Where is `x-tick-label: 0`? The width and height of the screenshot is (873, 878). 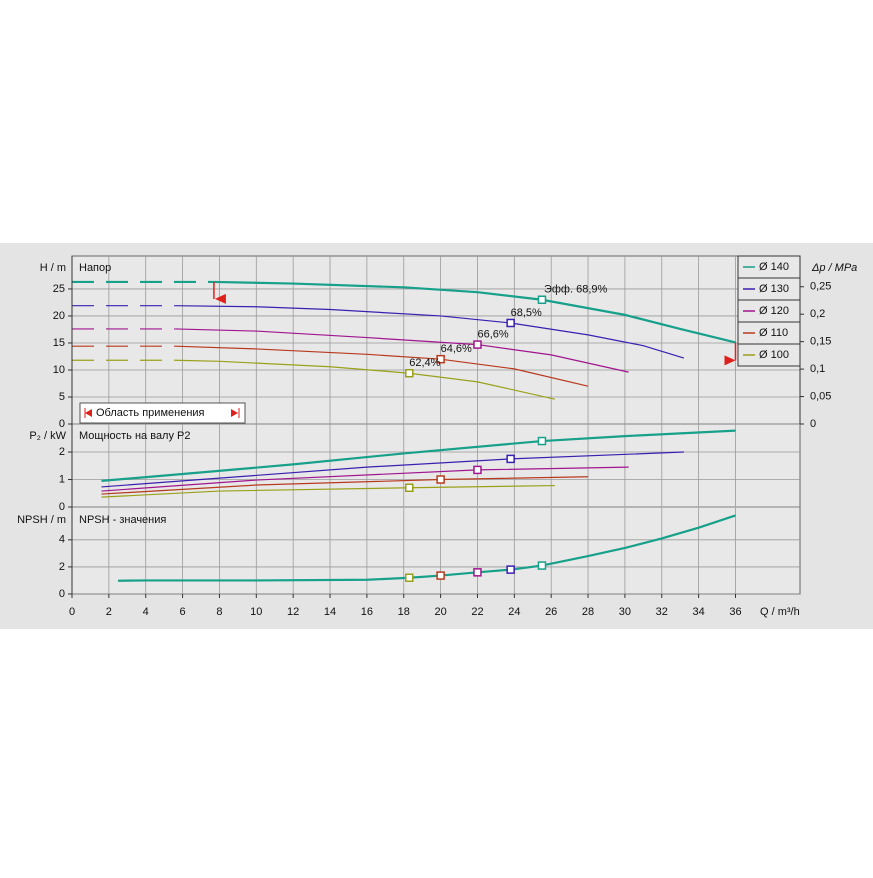 x-tick-label: 0 is located at coordinates (72, 612).